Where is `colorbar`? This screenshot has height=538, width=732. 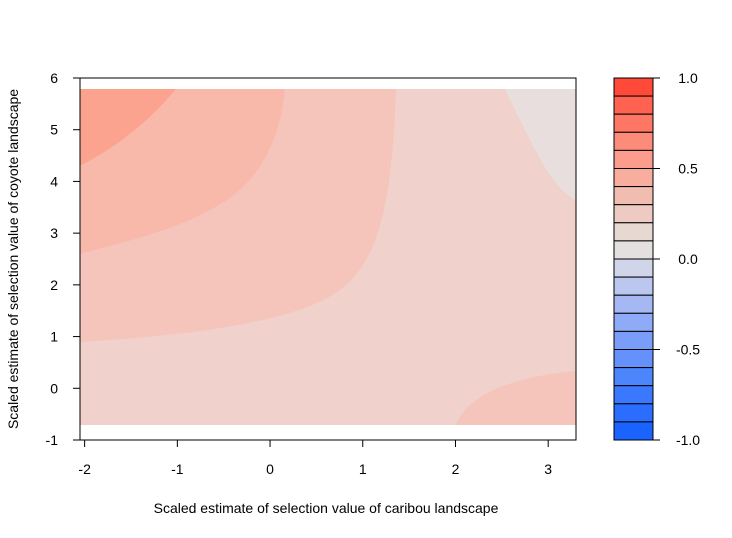 colorbar is located at coordinates (633, 259).